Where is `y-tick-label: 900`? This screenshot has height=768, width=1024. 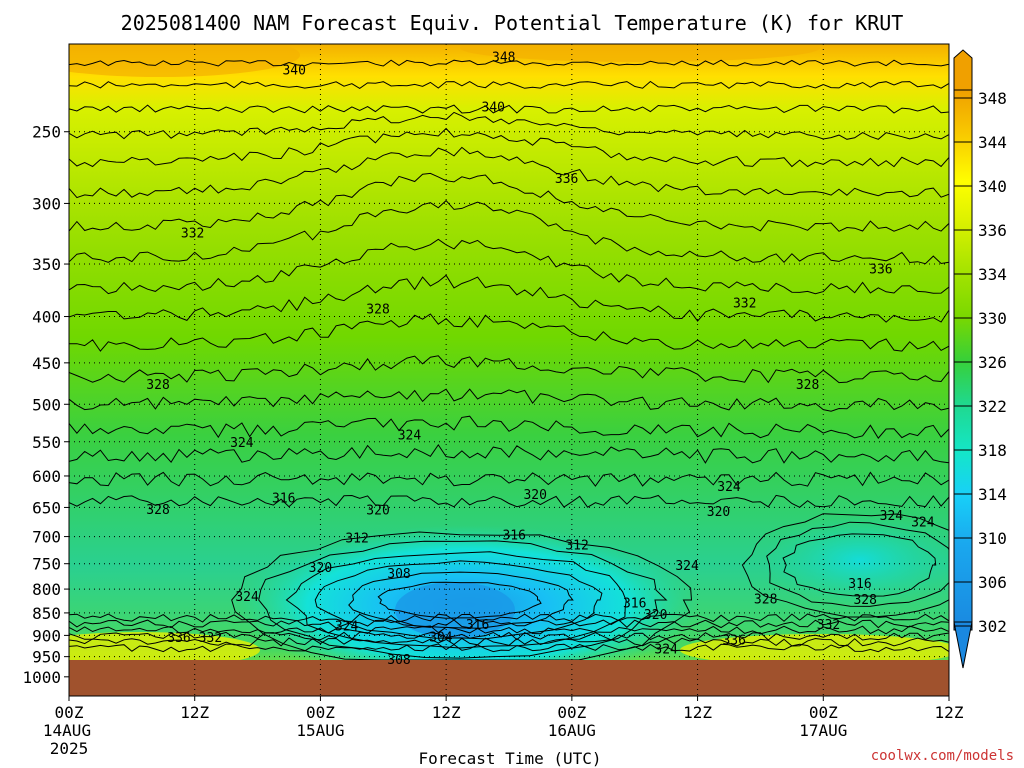
y-tick-label: 900 is located at coordinates (46, 635).